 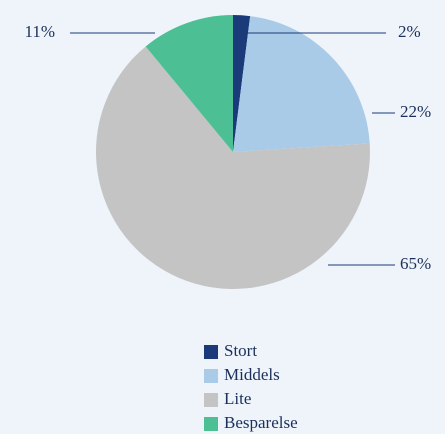 What do you see at coordinates (252, 374) in the screenshot?
I see `legend-label: Middels` at bounding box center [252, 374].